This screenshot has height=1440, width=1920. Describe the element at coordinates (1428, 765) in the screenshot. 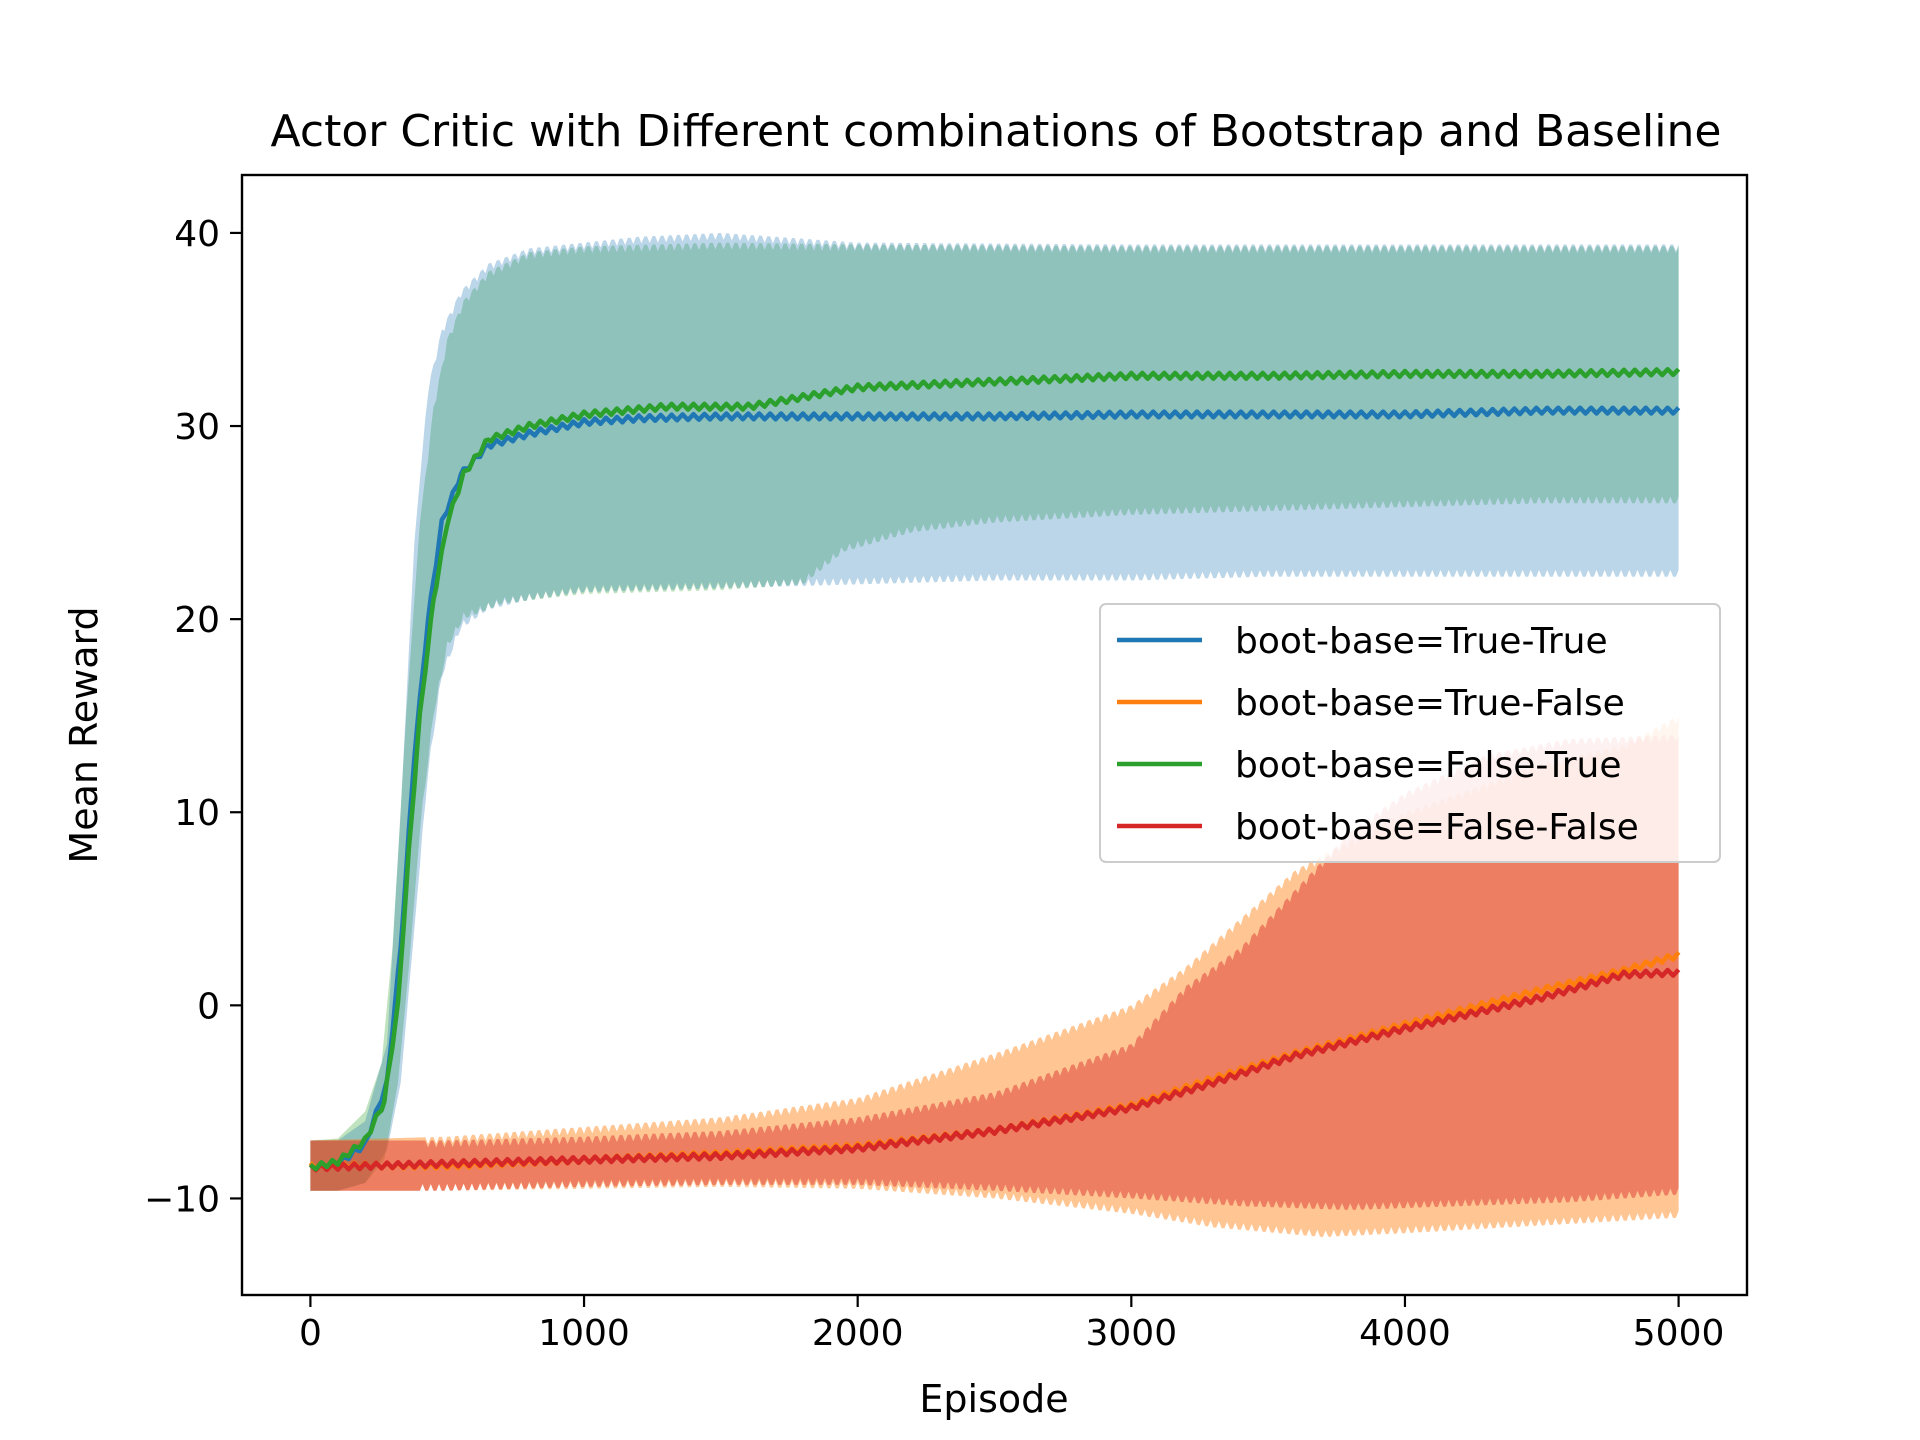

I see `legend-entry: boot-base=False-True` at that location.